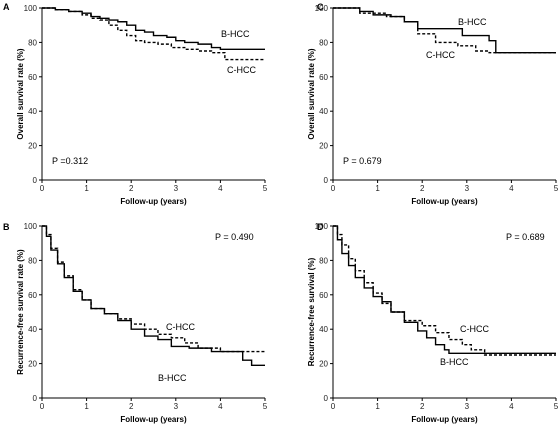 The image size is (559, 428). I want to click on panel-letter: D, so click(320, 227).